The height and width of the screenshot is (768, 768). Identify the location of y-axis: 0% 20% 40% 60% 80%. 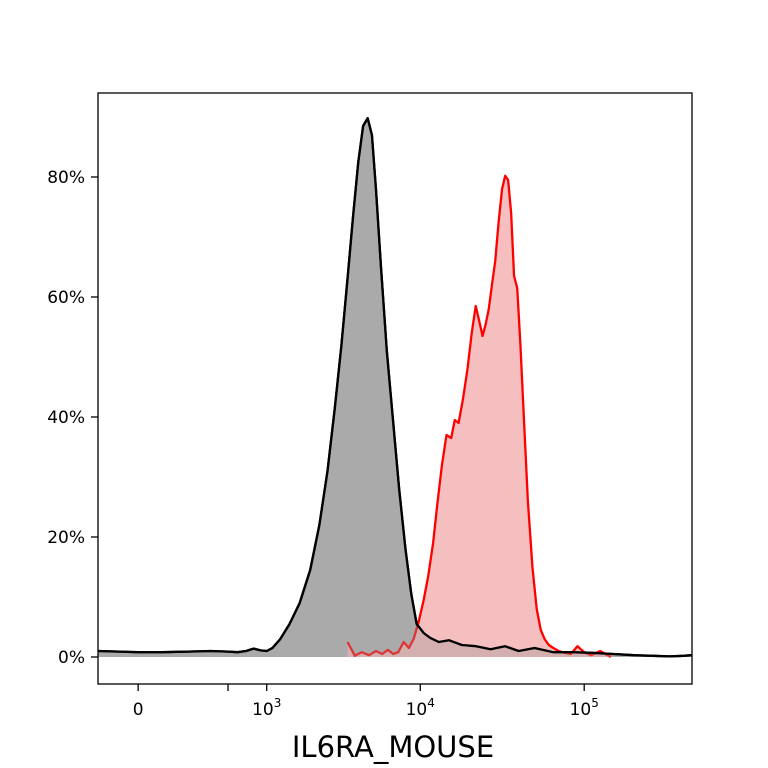
(72, 418).